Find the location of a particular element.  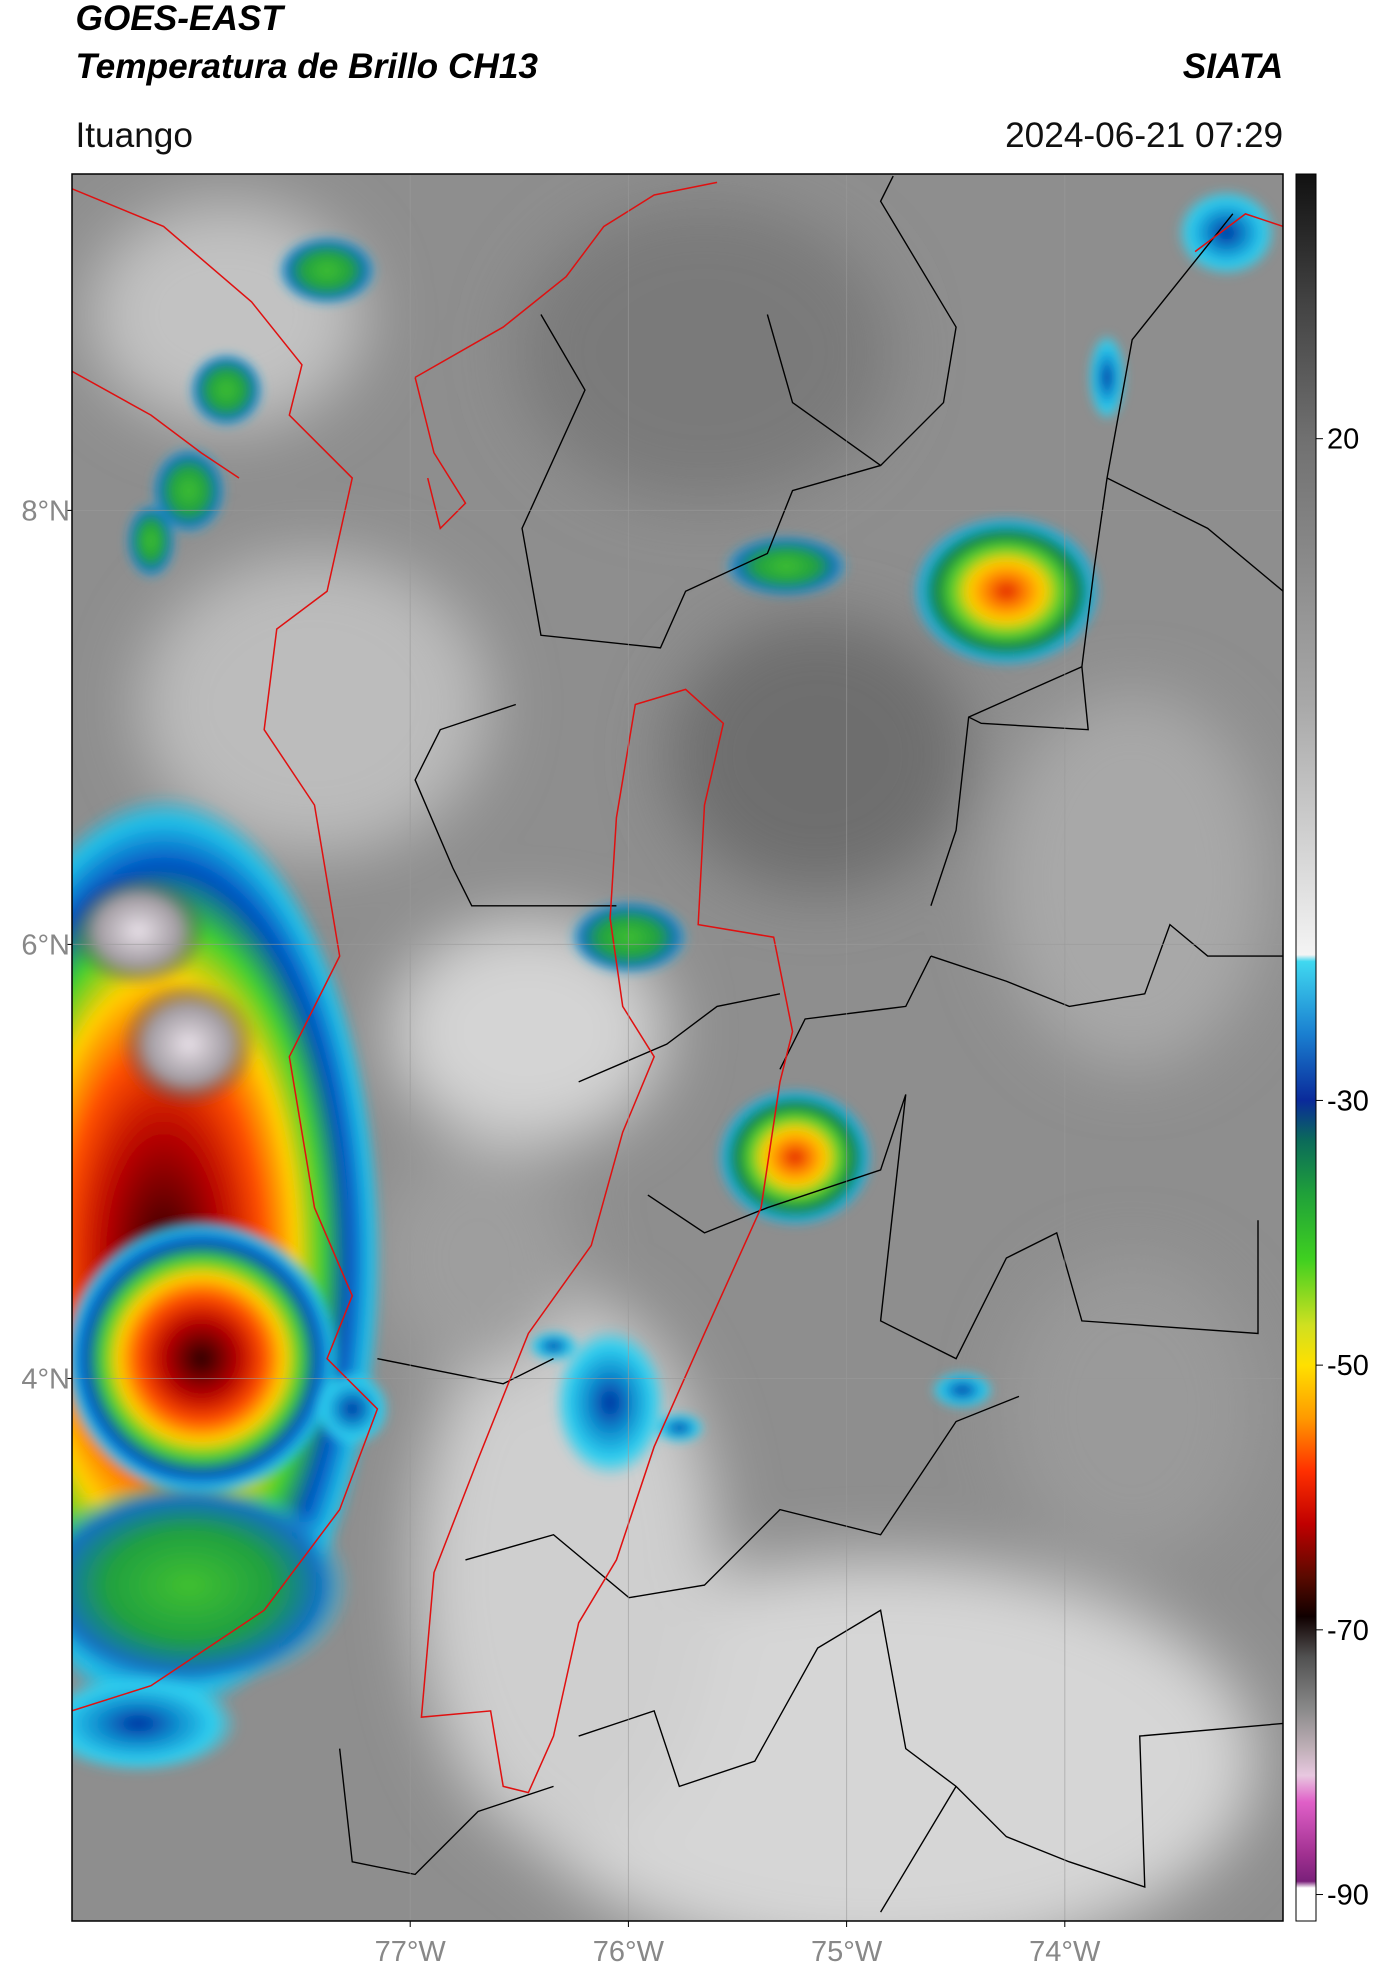

agency-label: SIATA is located at coordinates (1233, 66).